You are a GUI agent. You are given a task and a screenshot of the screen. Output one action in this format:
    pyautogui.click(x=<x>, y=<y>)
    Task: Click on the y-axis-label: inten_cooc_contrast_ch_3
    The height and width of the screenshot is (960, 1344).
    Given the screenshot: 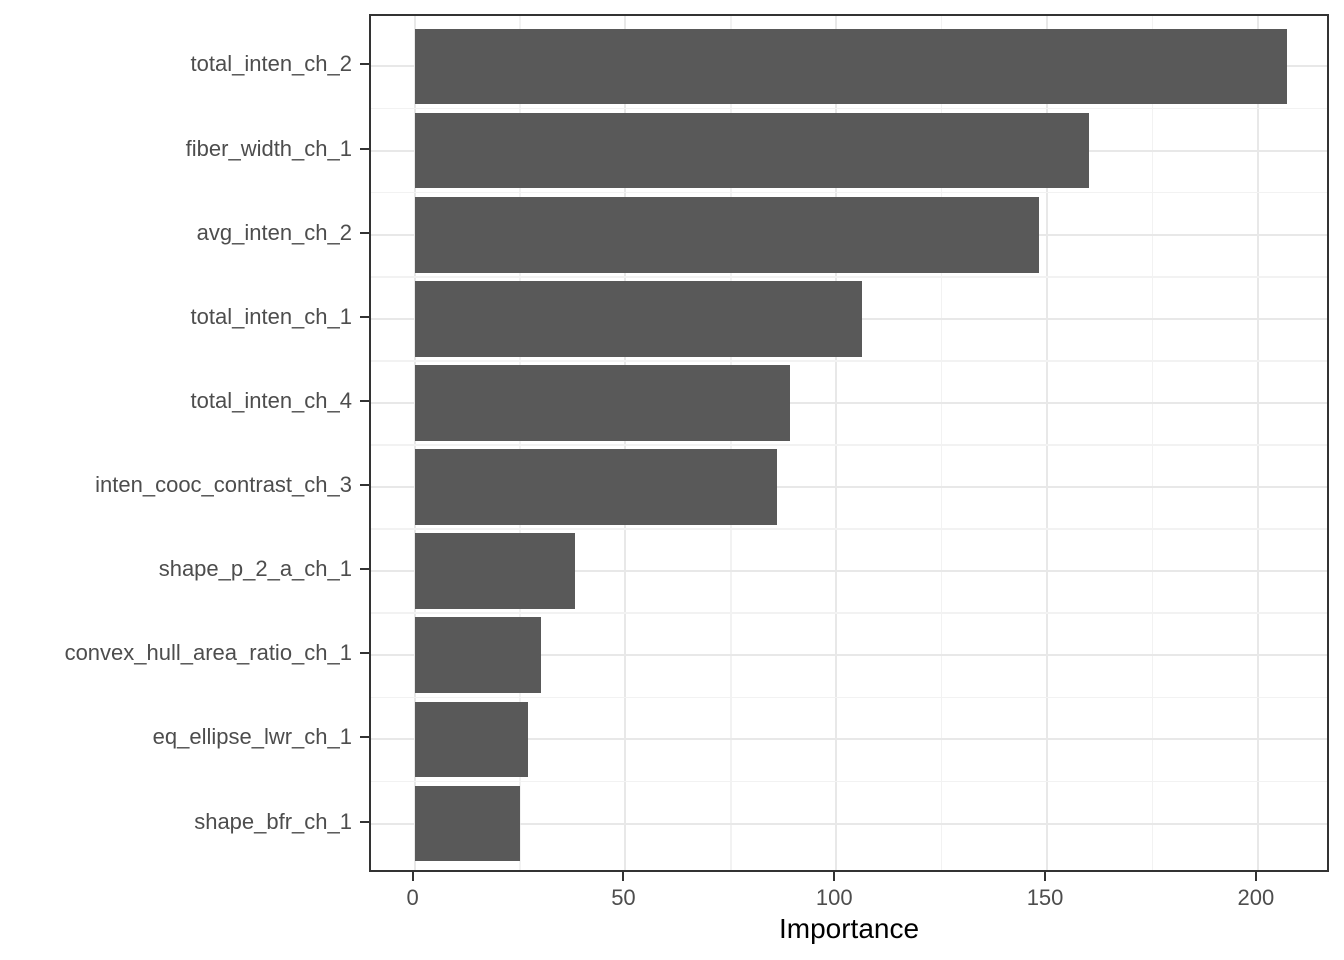 What is the action you would take?
    pyautogui.click(x=223, y=485)
    